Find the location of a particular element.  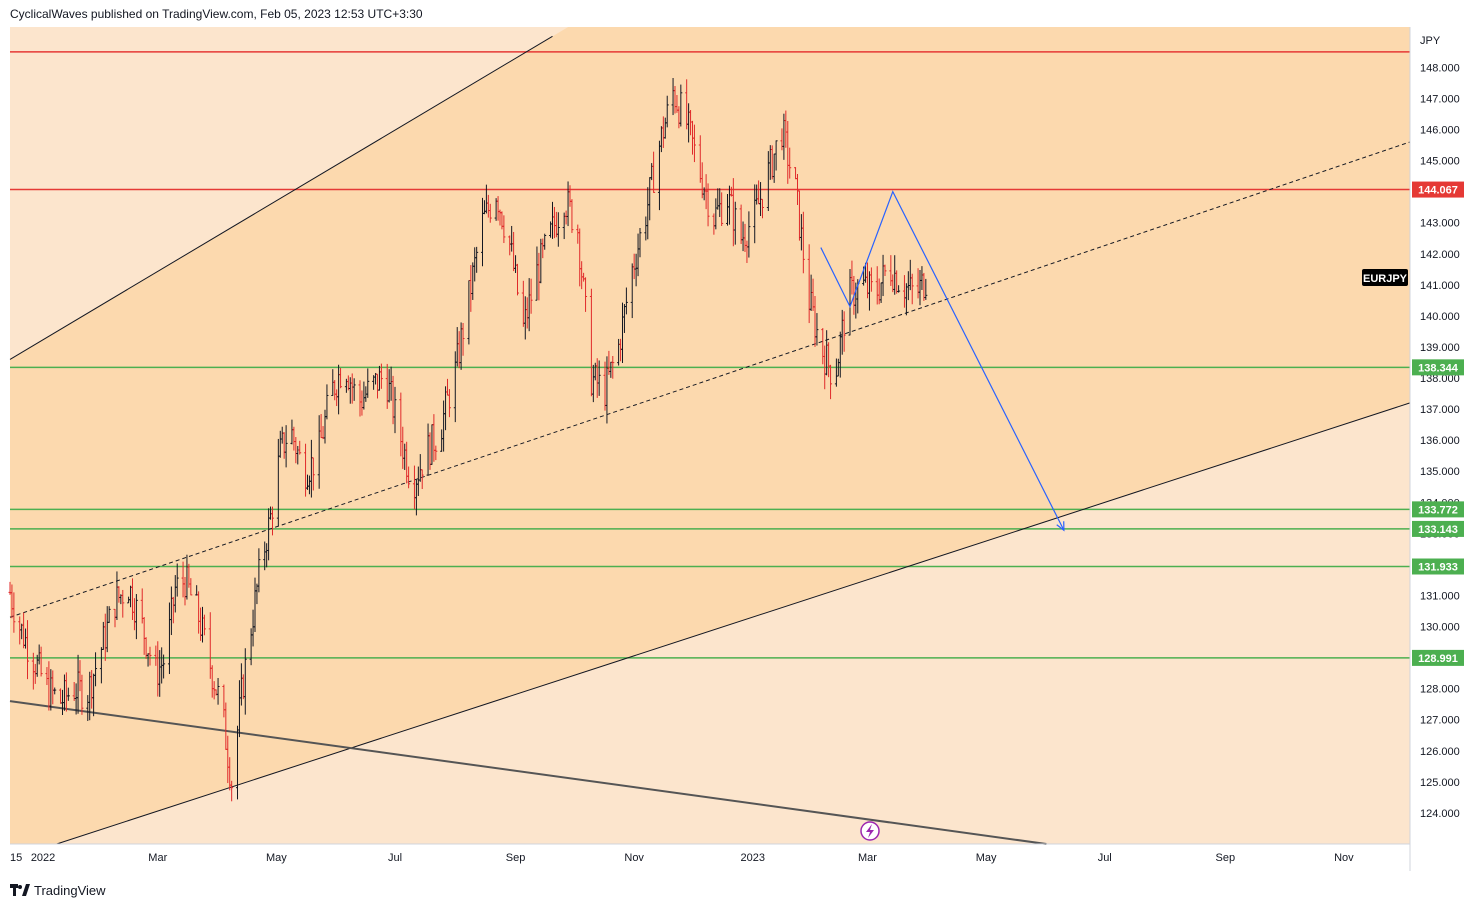

price-tag: 131.933 is located at coordinates (1438, 566).